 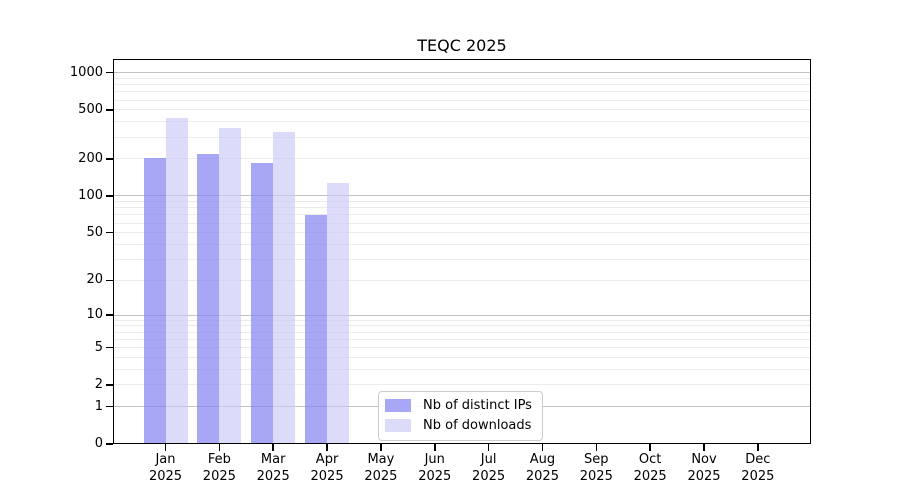 I want to click on x-tick-label-aug: Aug 2025, so click(x=542, y=468).